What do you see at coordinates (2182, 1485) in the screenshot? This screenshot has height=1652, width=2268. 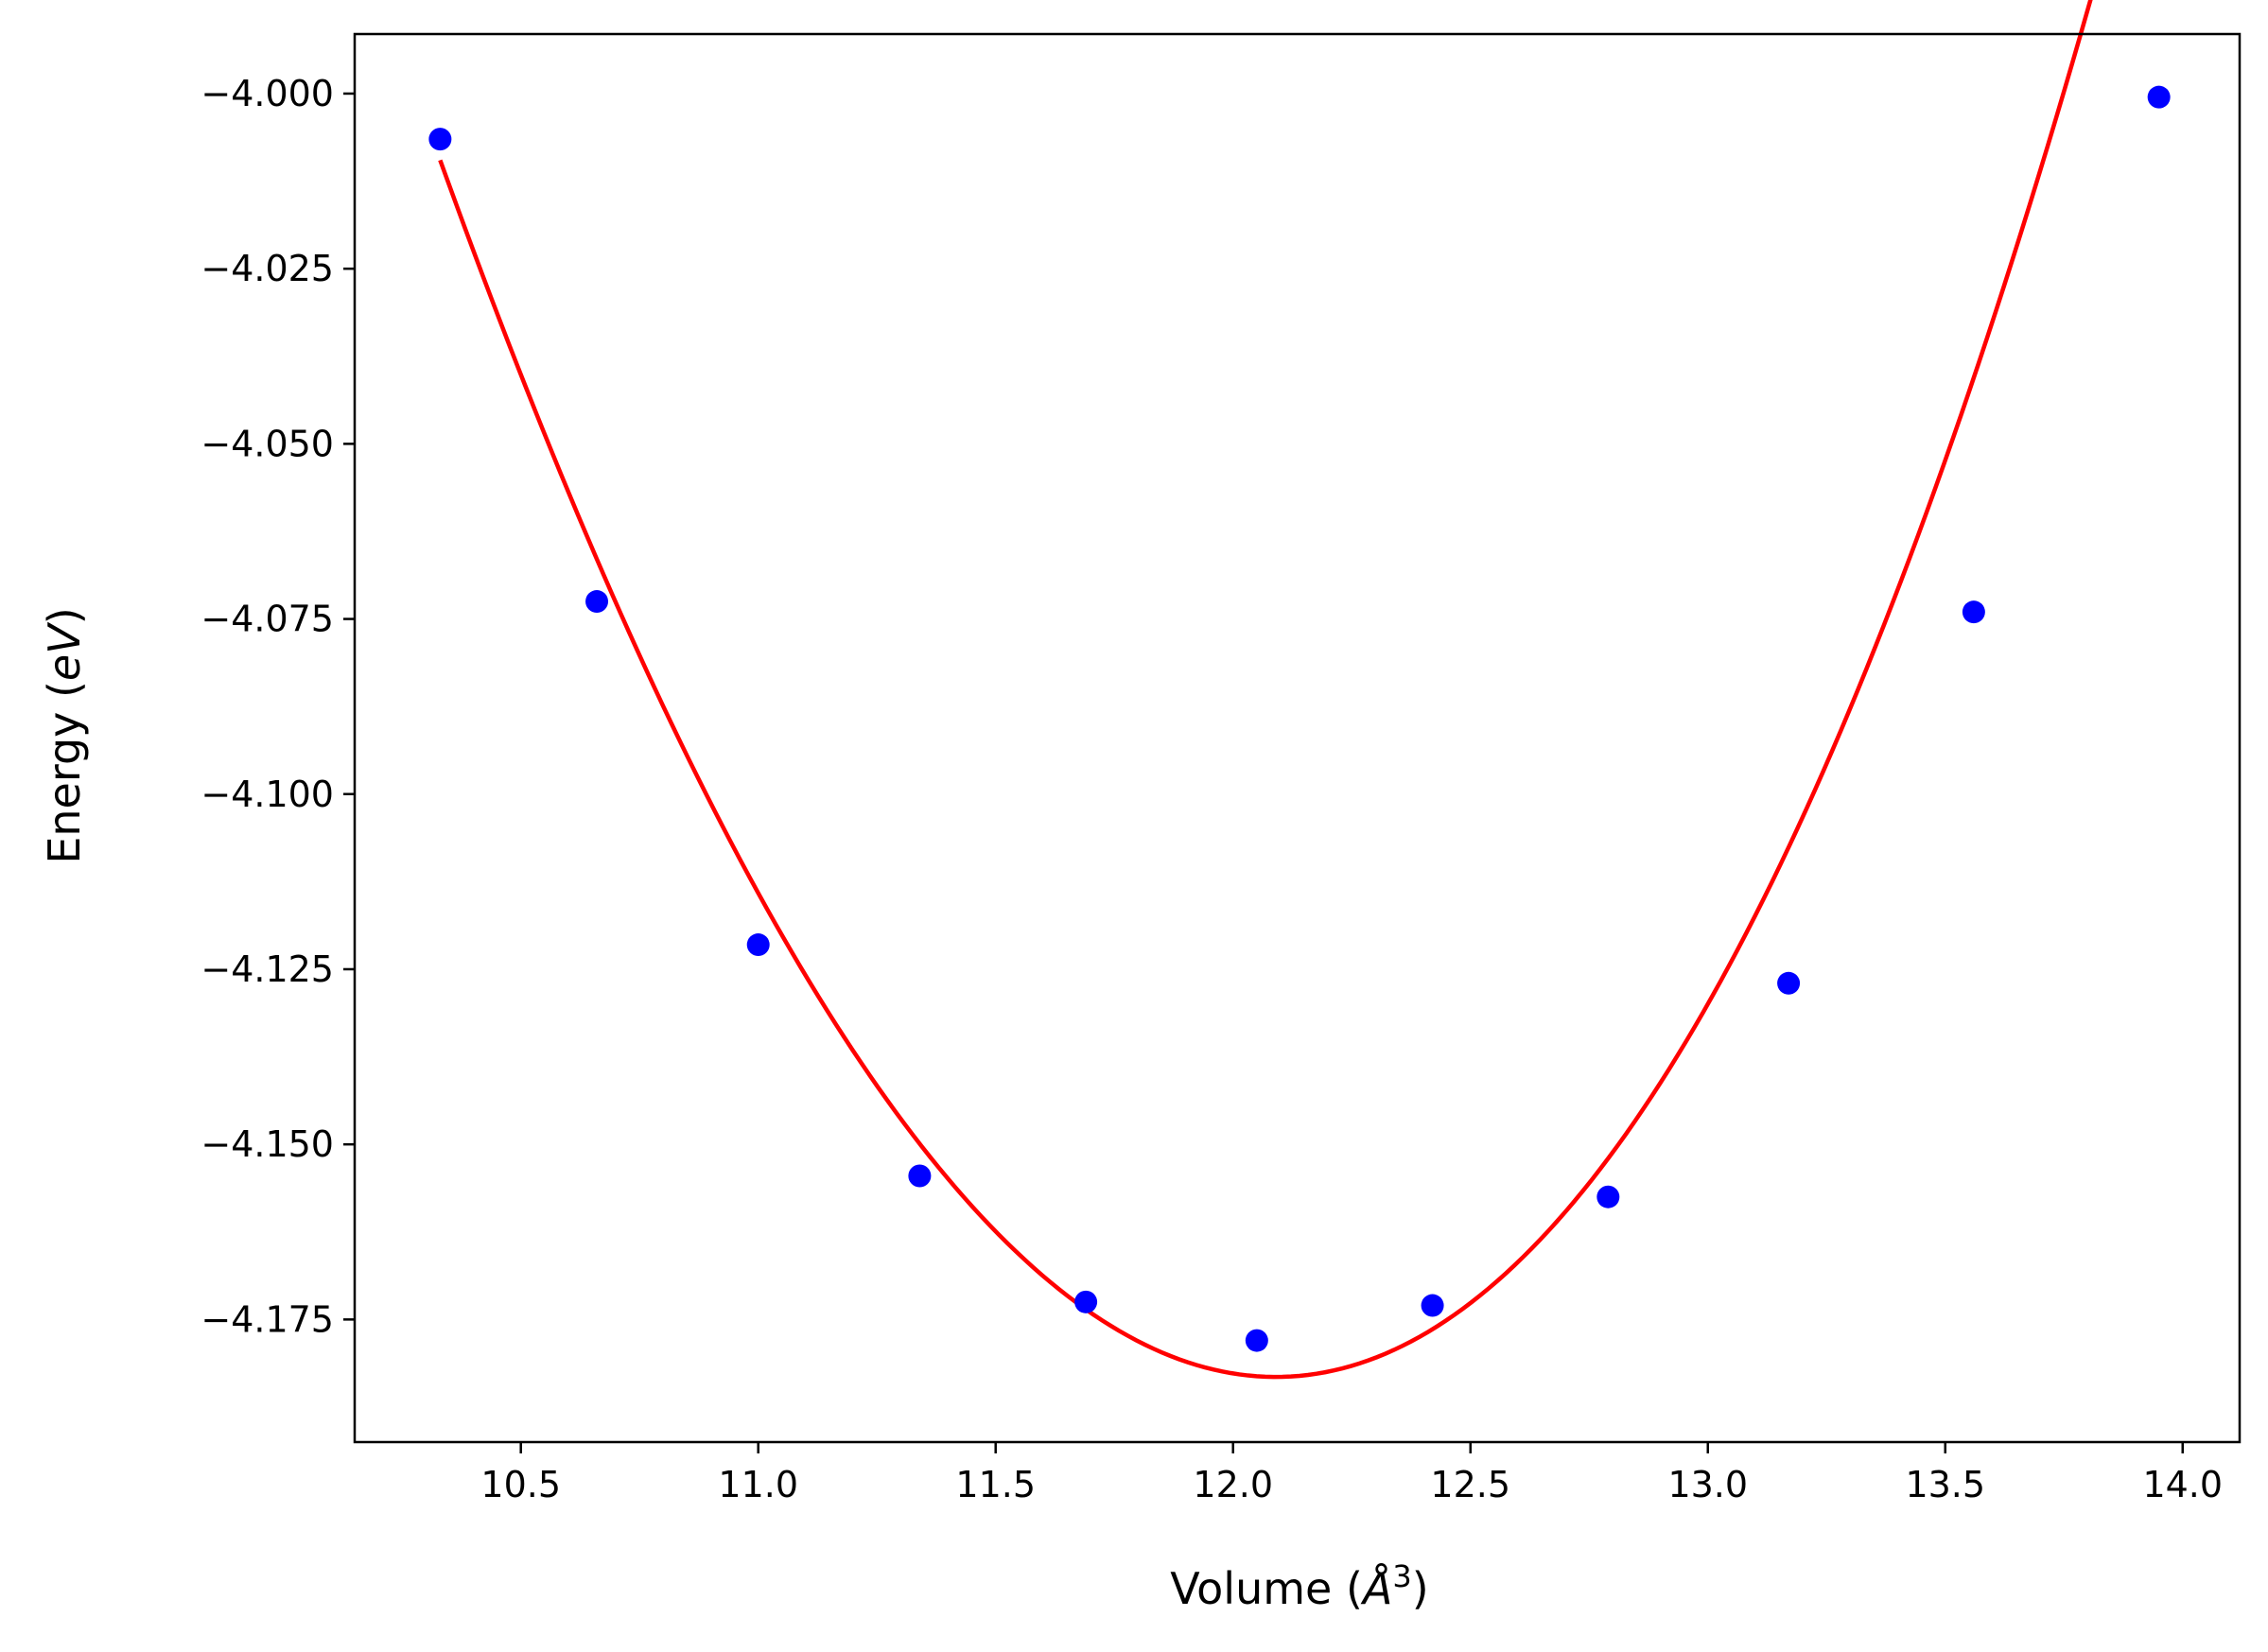 I see `x-tick-label: 14.0` at bounding box center [2182, 1485].